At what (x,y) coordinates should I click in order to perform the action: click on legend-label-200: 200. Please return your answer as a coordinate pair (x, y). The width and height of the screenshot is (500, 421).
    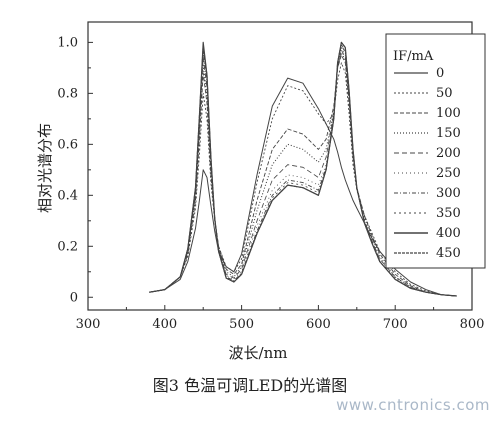
    Looking at the image, I should click on (448, 153).